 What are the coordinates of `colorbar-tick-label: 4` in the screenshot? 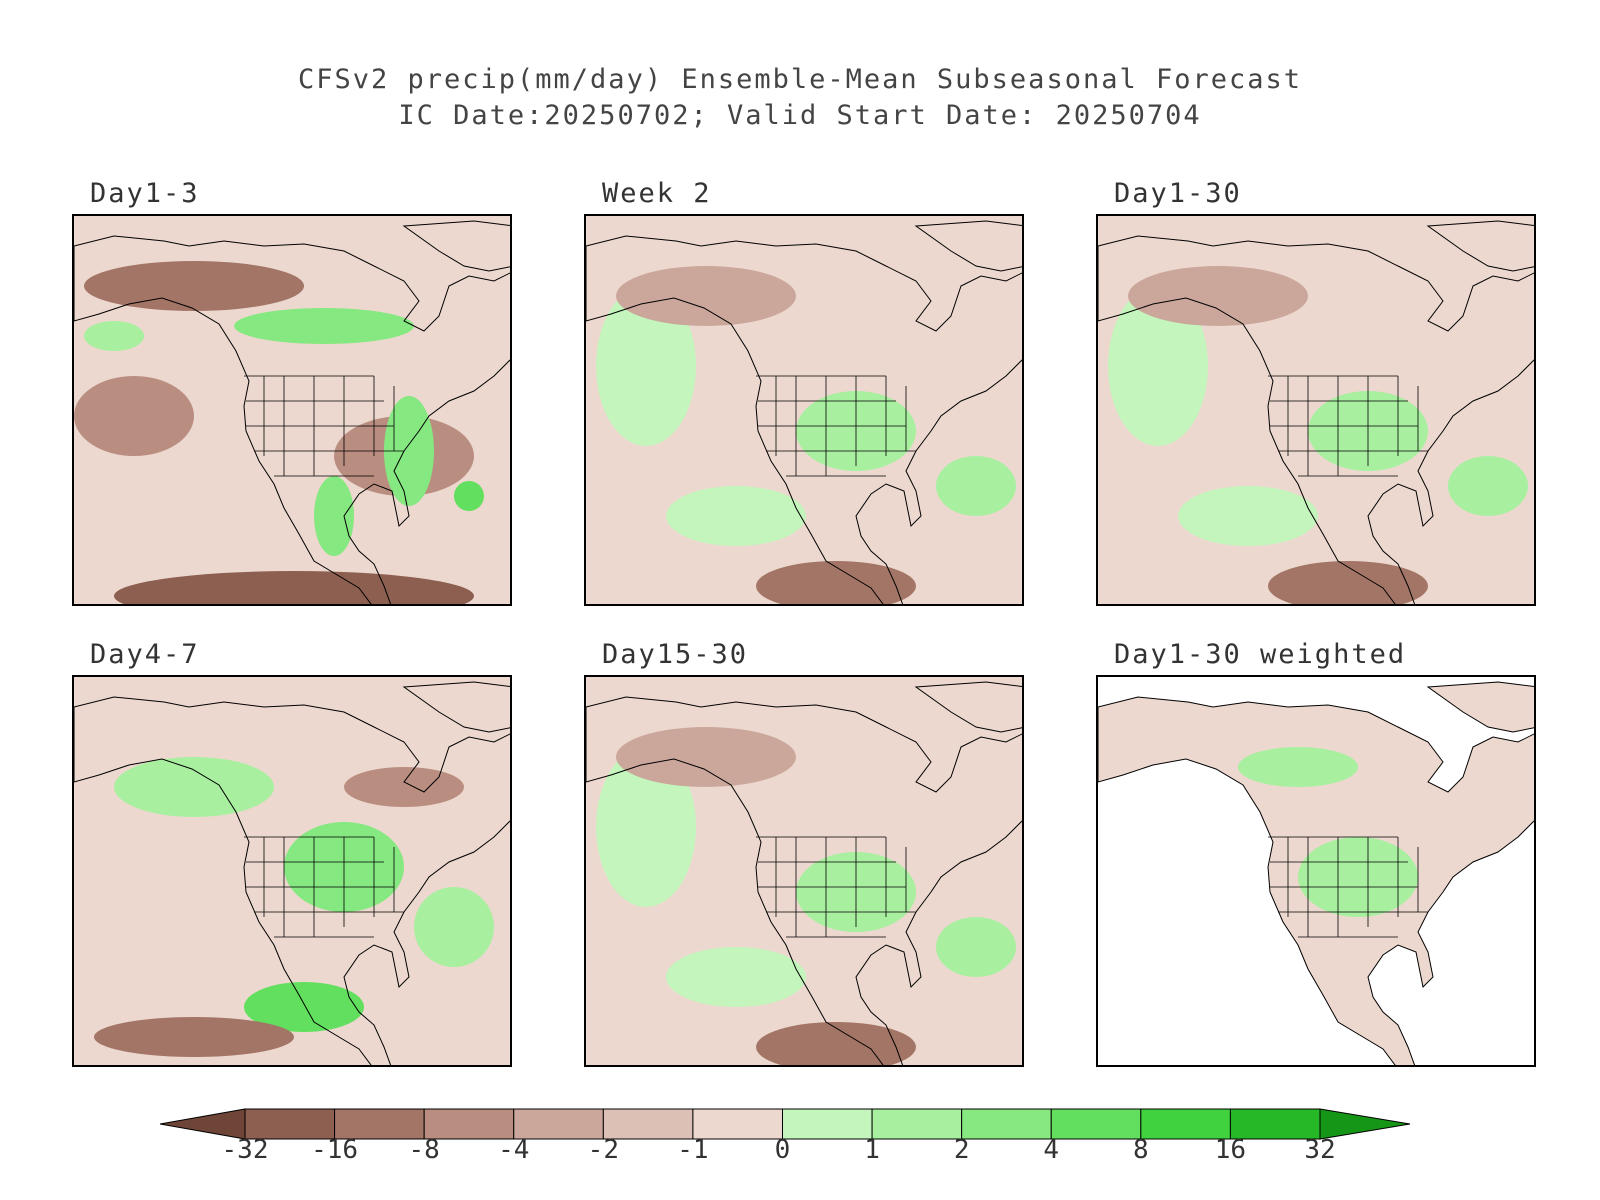 It's located at (1051, 1150).